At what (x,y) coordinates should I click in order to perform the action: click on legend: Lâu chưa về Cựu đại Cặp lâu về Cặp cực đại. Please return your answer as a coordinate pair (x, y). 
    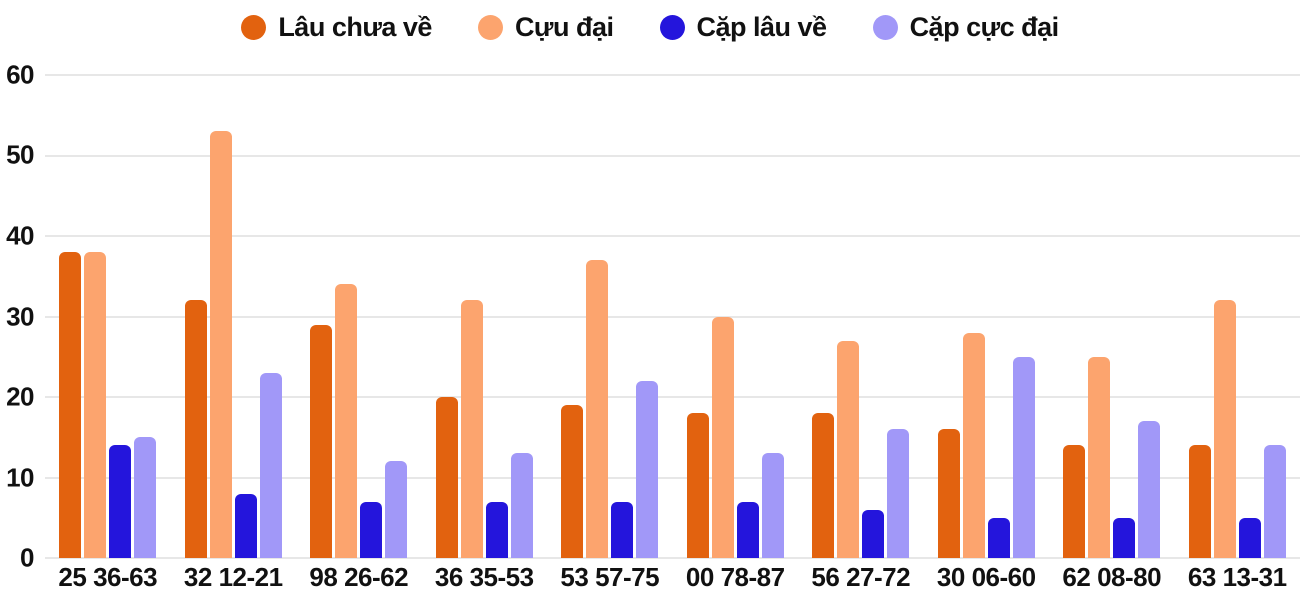
    Looking at the image, I should click on (650, 27).